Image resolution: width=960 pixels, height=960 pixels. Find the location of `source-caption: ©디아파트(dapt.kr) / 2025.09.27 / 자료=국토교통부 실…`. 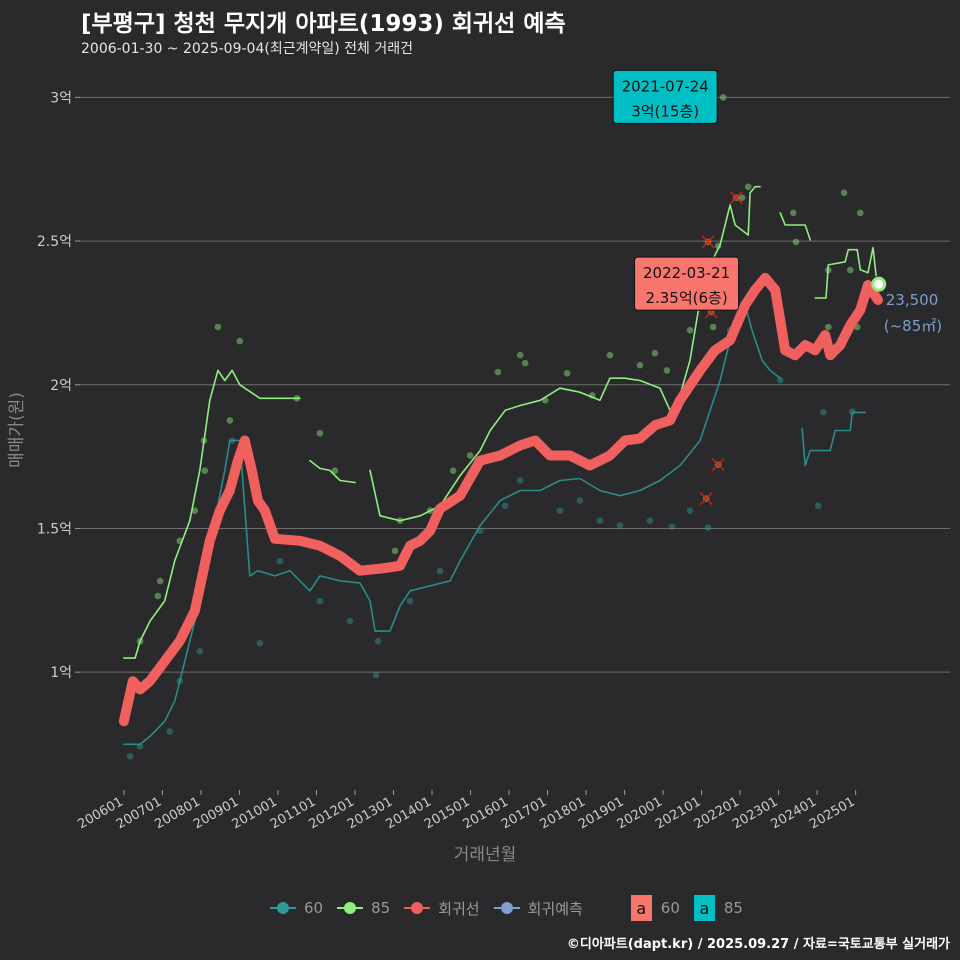

source-caption: ©디아파트(dapt.kr) / 2025.09.27 / 자료=국토교통부 실… is located at coordinates (758, 944).